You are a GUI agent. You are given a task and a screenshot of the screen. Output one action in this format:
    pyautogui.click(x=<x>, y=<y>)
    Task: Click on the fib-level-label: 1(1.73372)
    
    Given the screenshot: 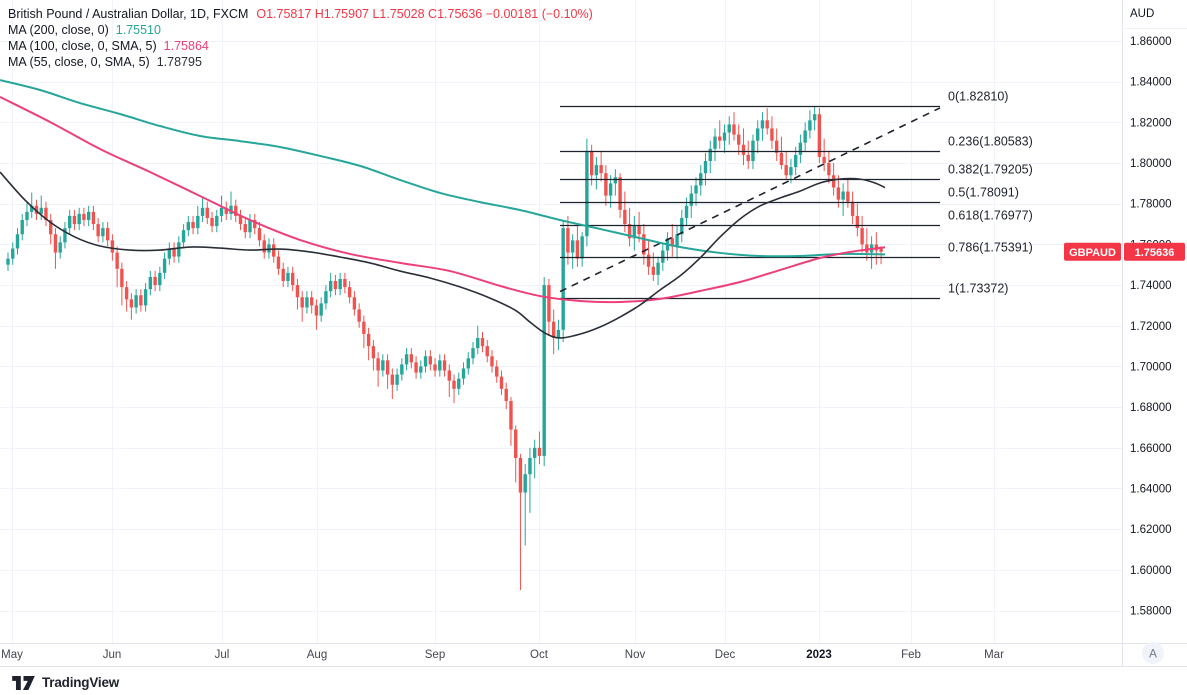 What is the action you would take?
    pyautogui.click(x=978, y=289)
    